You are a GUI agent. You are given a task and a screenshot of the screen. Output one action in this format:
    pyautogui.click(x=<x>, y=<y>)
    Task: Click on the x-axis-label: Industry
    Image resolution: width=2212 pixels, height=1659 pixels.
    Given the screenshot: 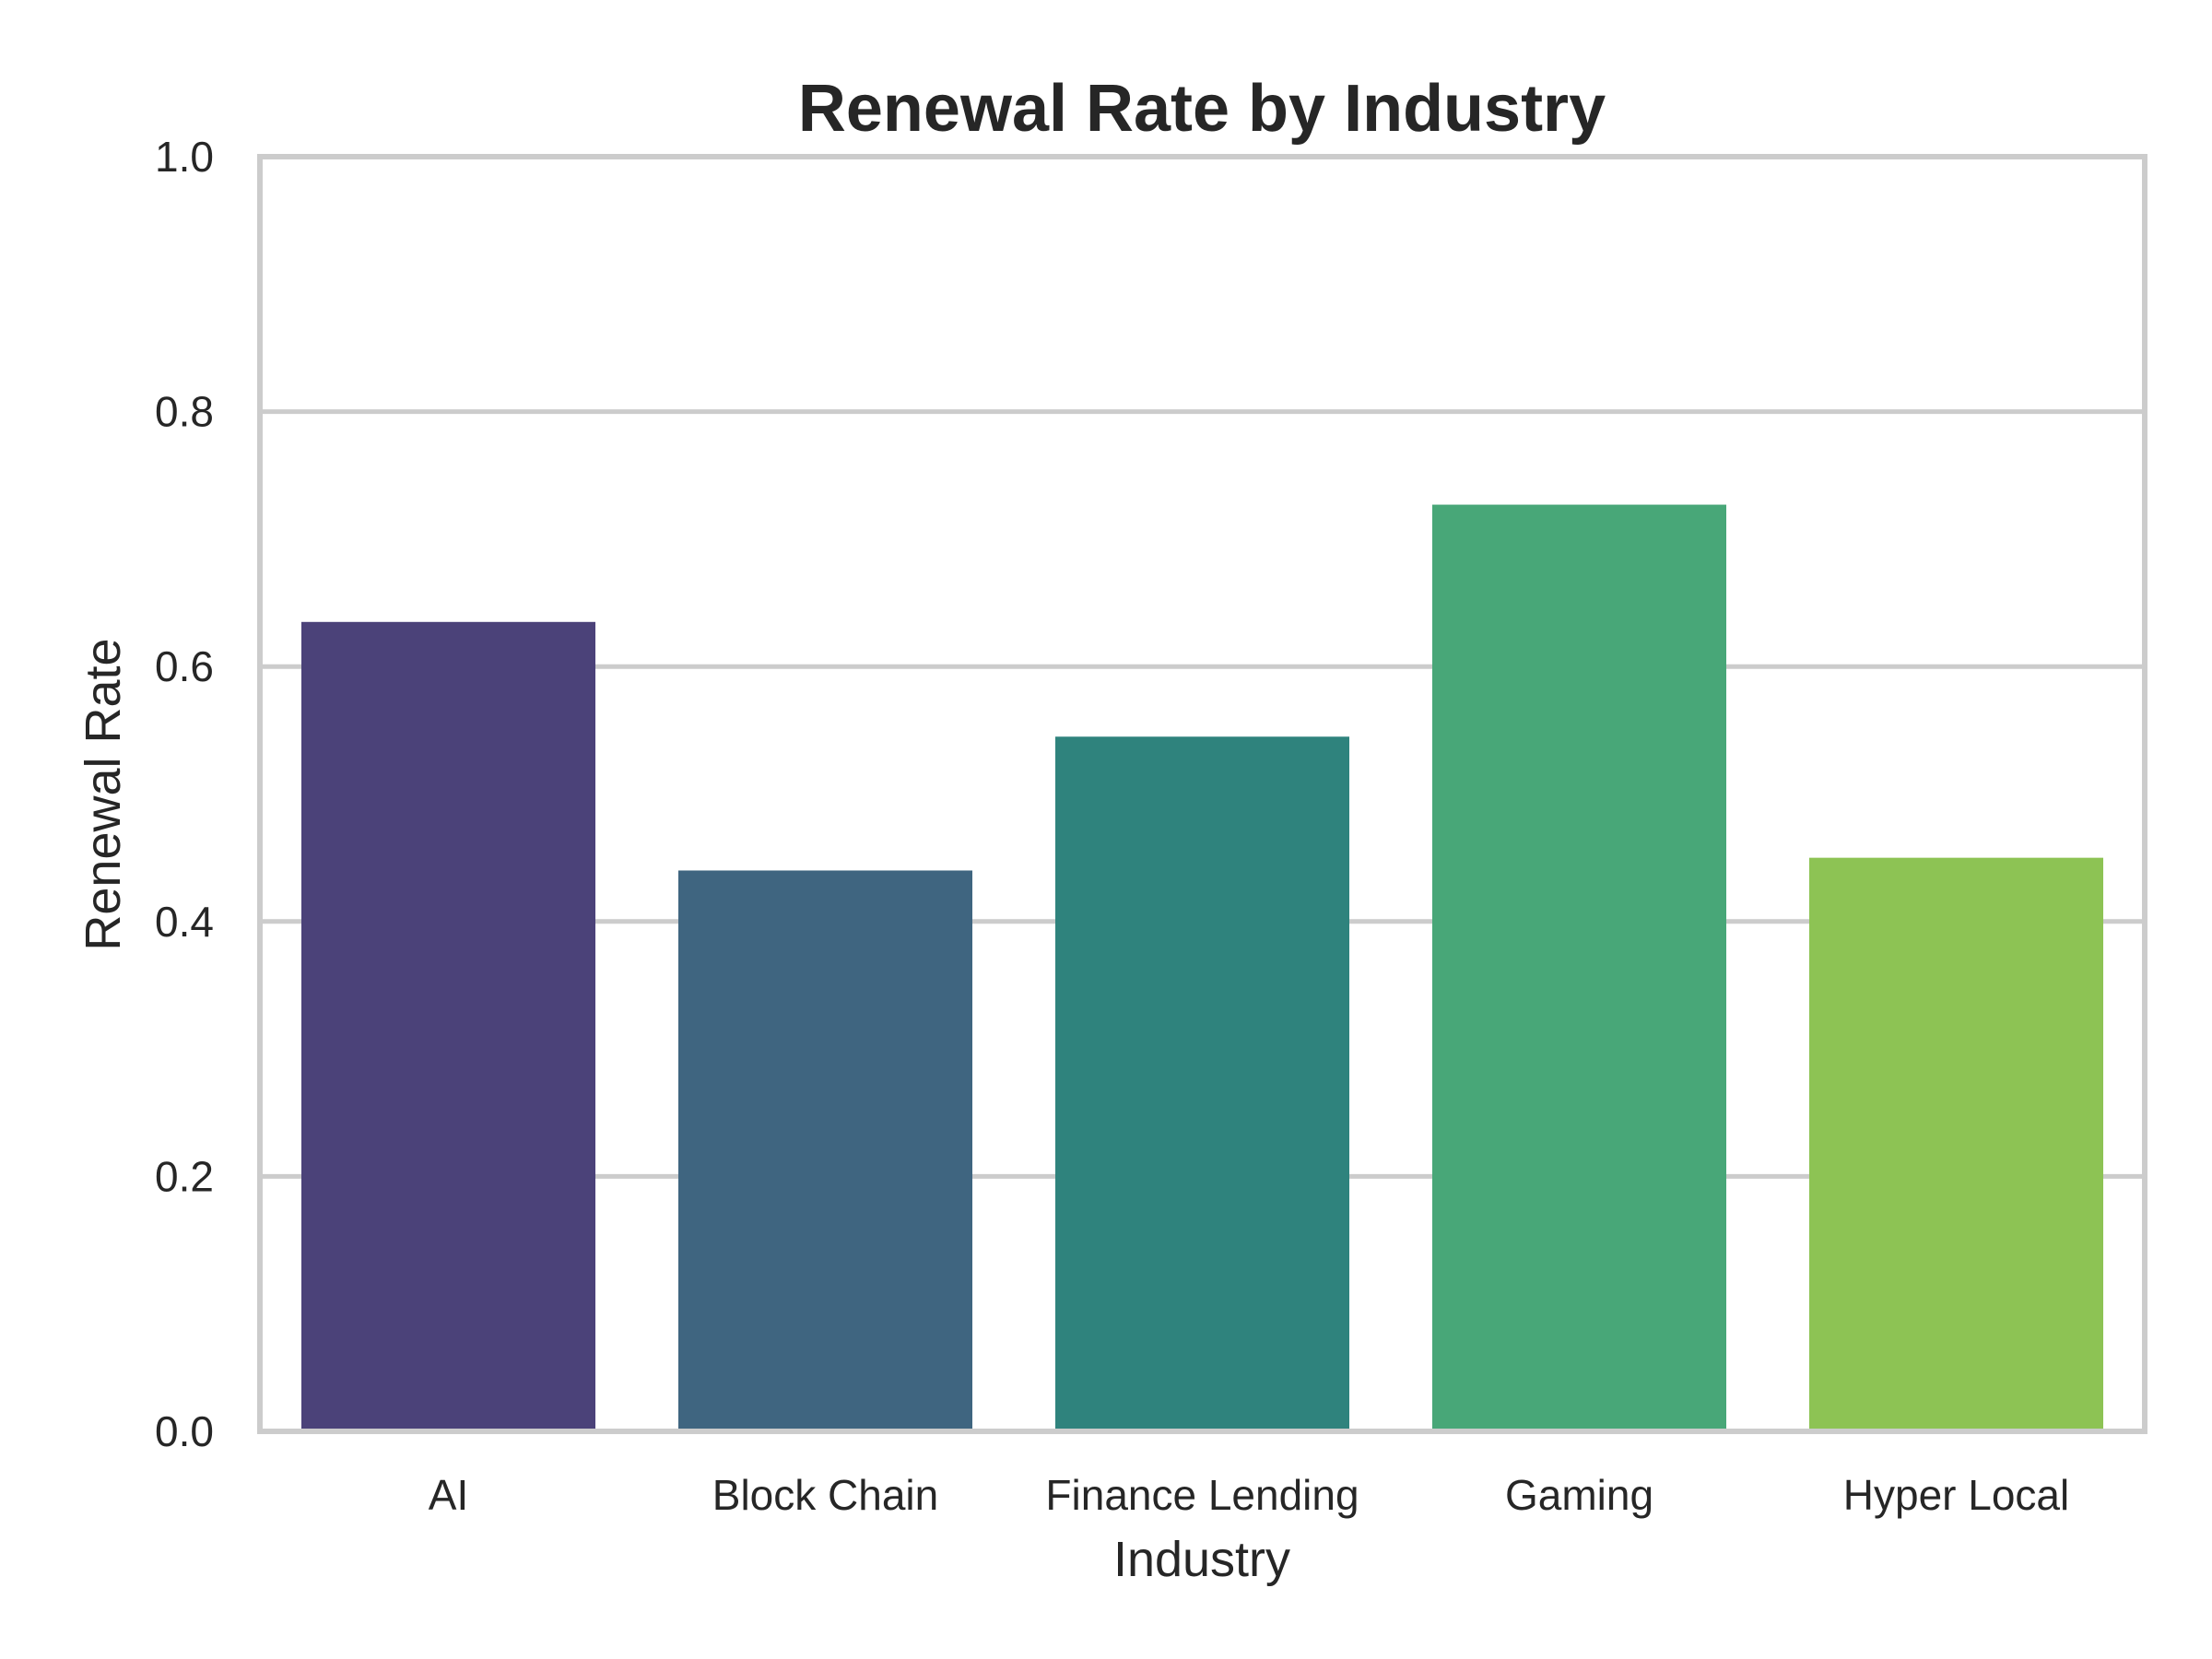 What is the action you would take?
    pyautogui.click(x=1201, y=1559)
    